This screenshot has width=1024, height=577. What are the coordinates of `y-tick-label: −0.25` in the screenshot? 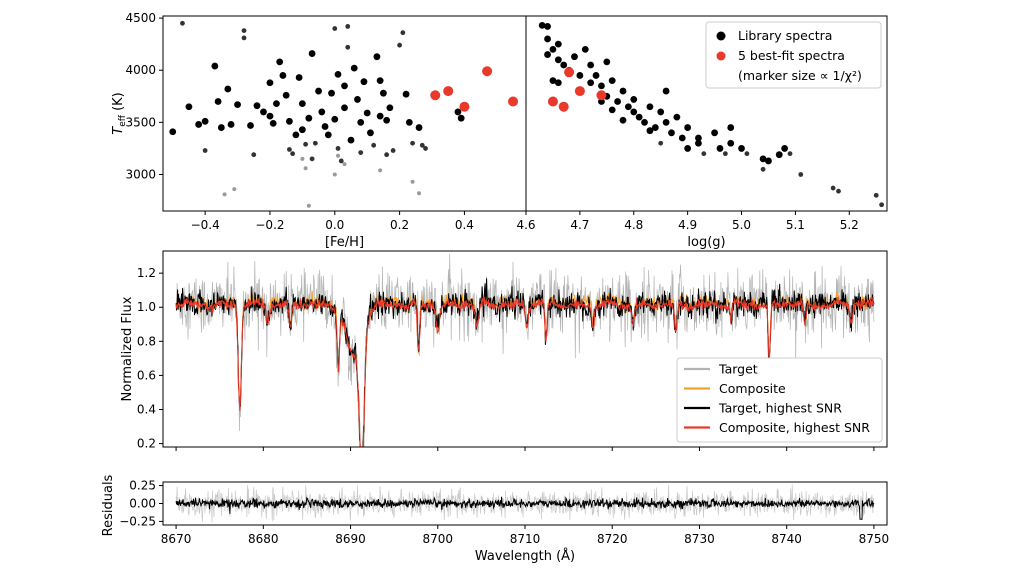 It's located at (137, 521).